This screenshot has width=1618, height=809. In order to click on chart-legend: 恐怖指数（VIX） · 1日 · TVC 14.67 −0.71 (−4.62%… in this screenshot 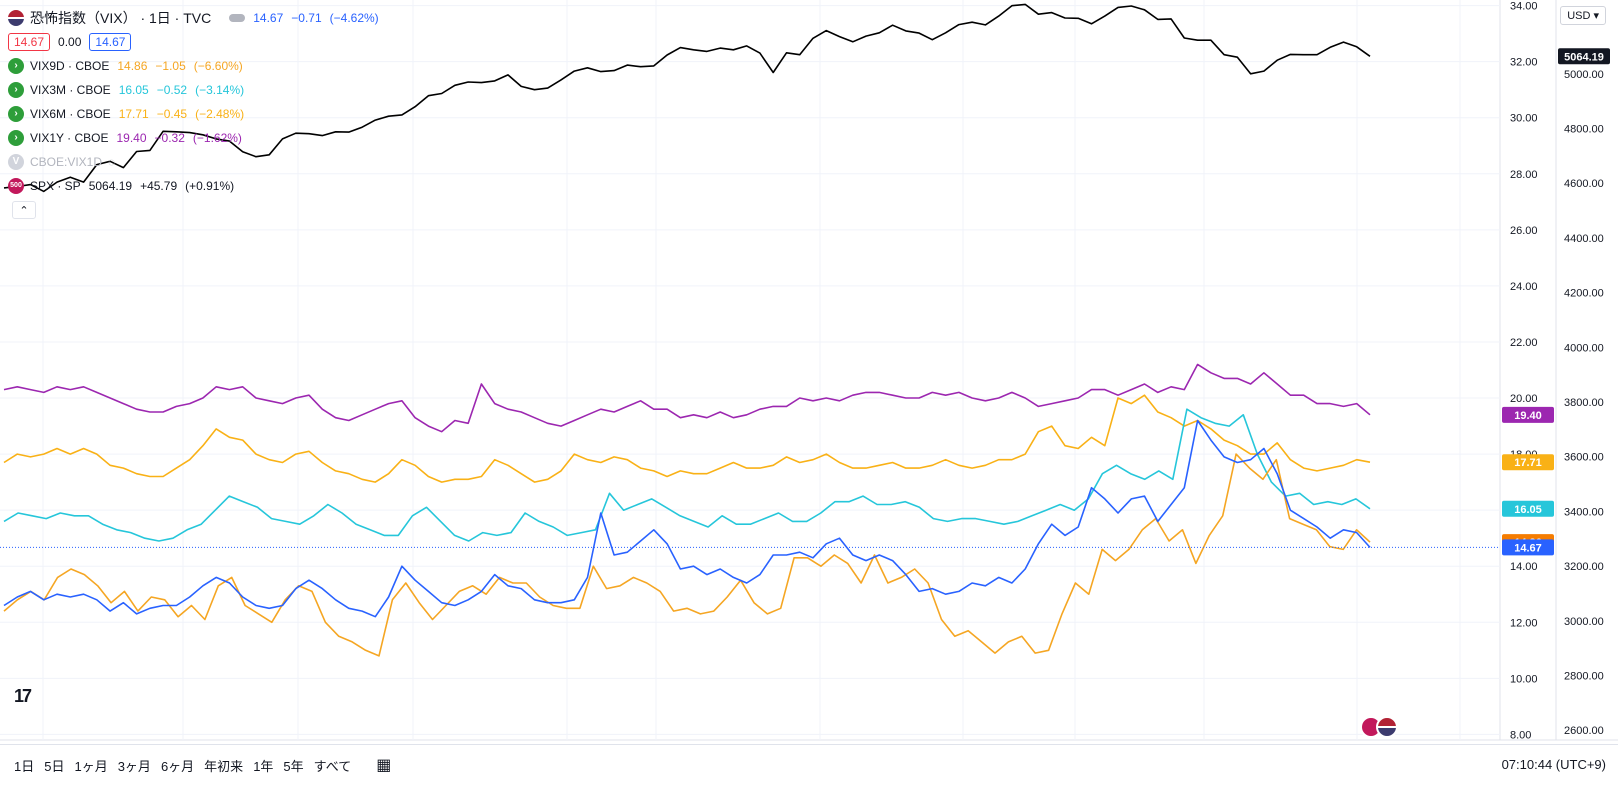, I will do `click(193, 114)`.